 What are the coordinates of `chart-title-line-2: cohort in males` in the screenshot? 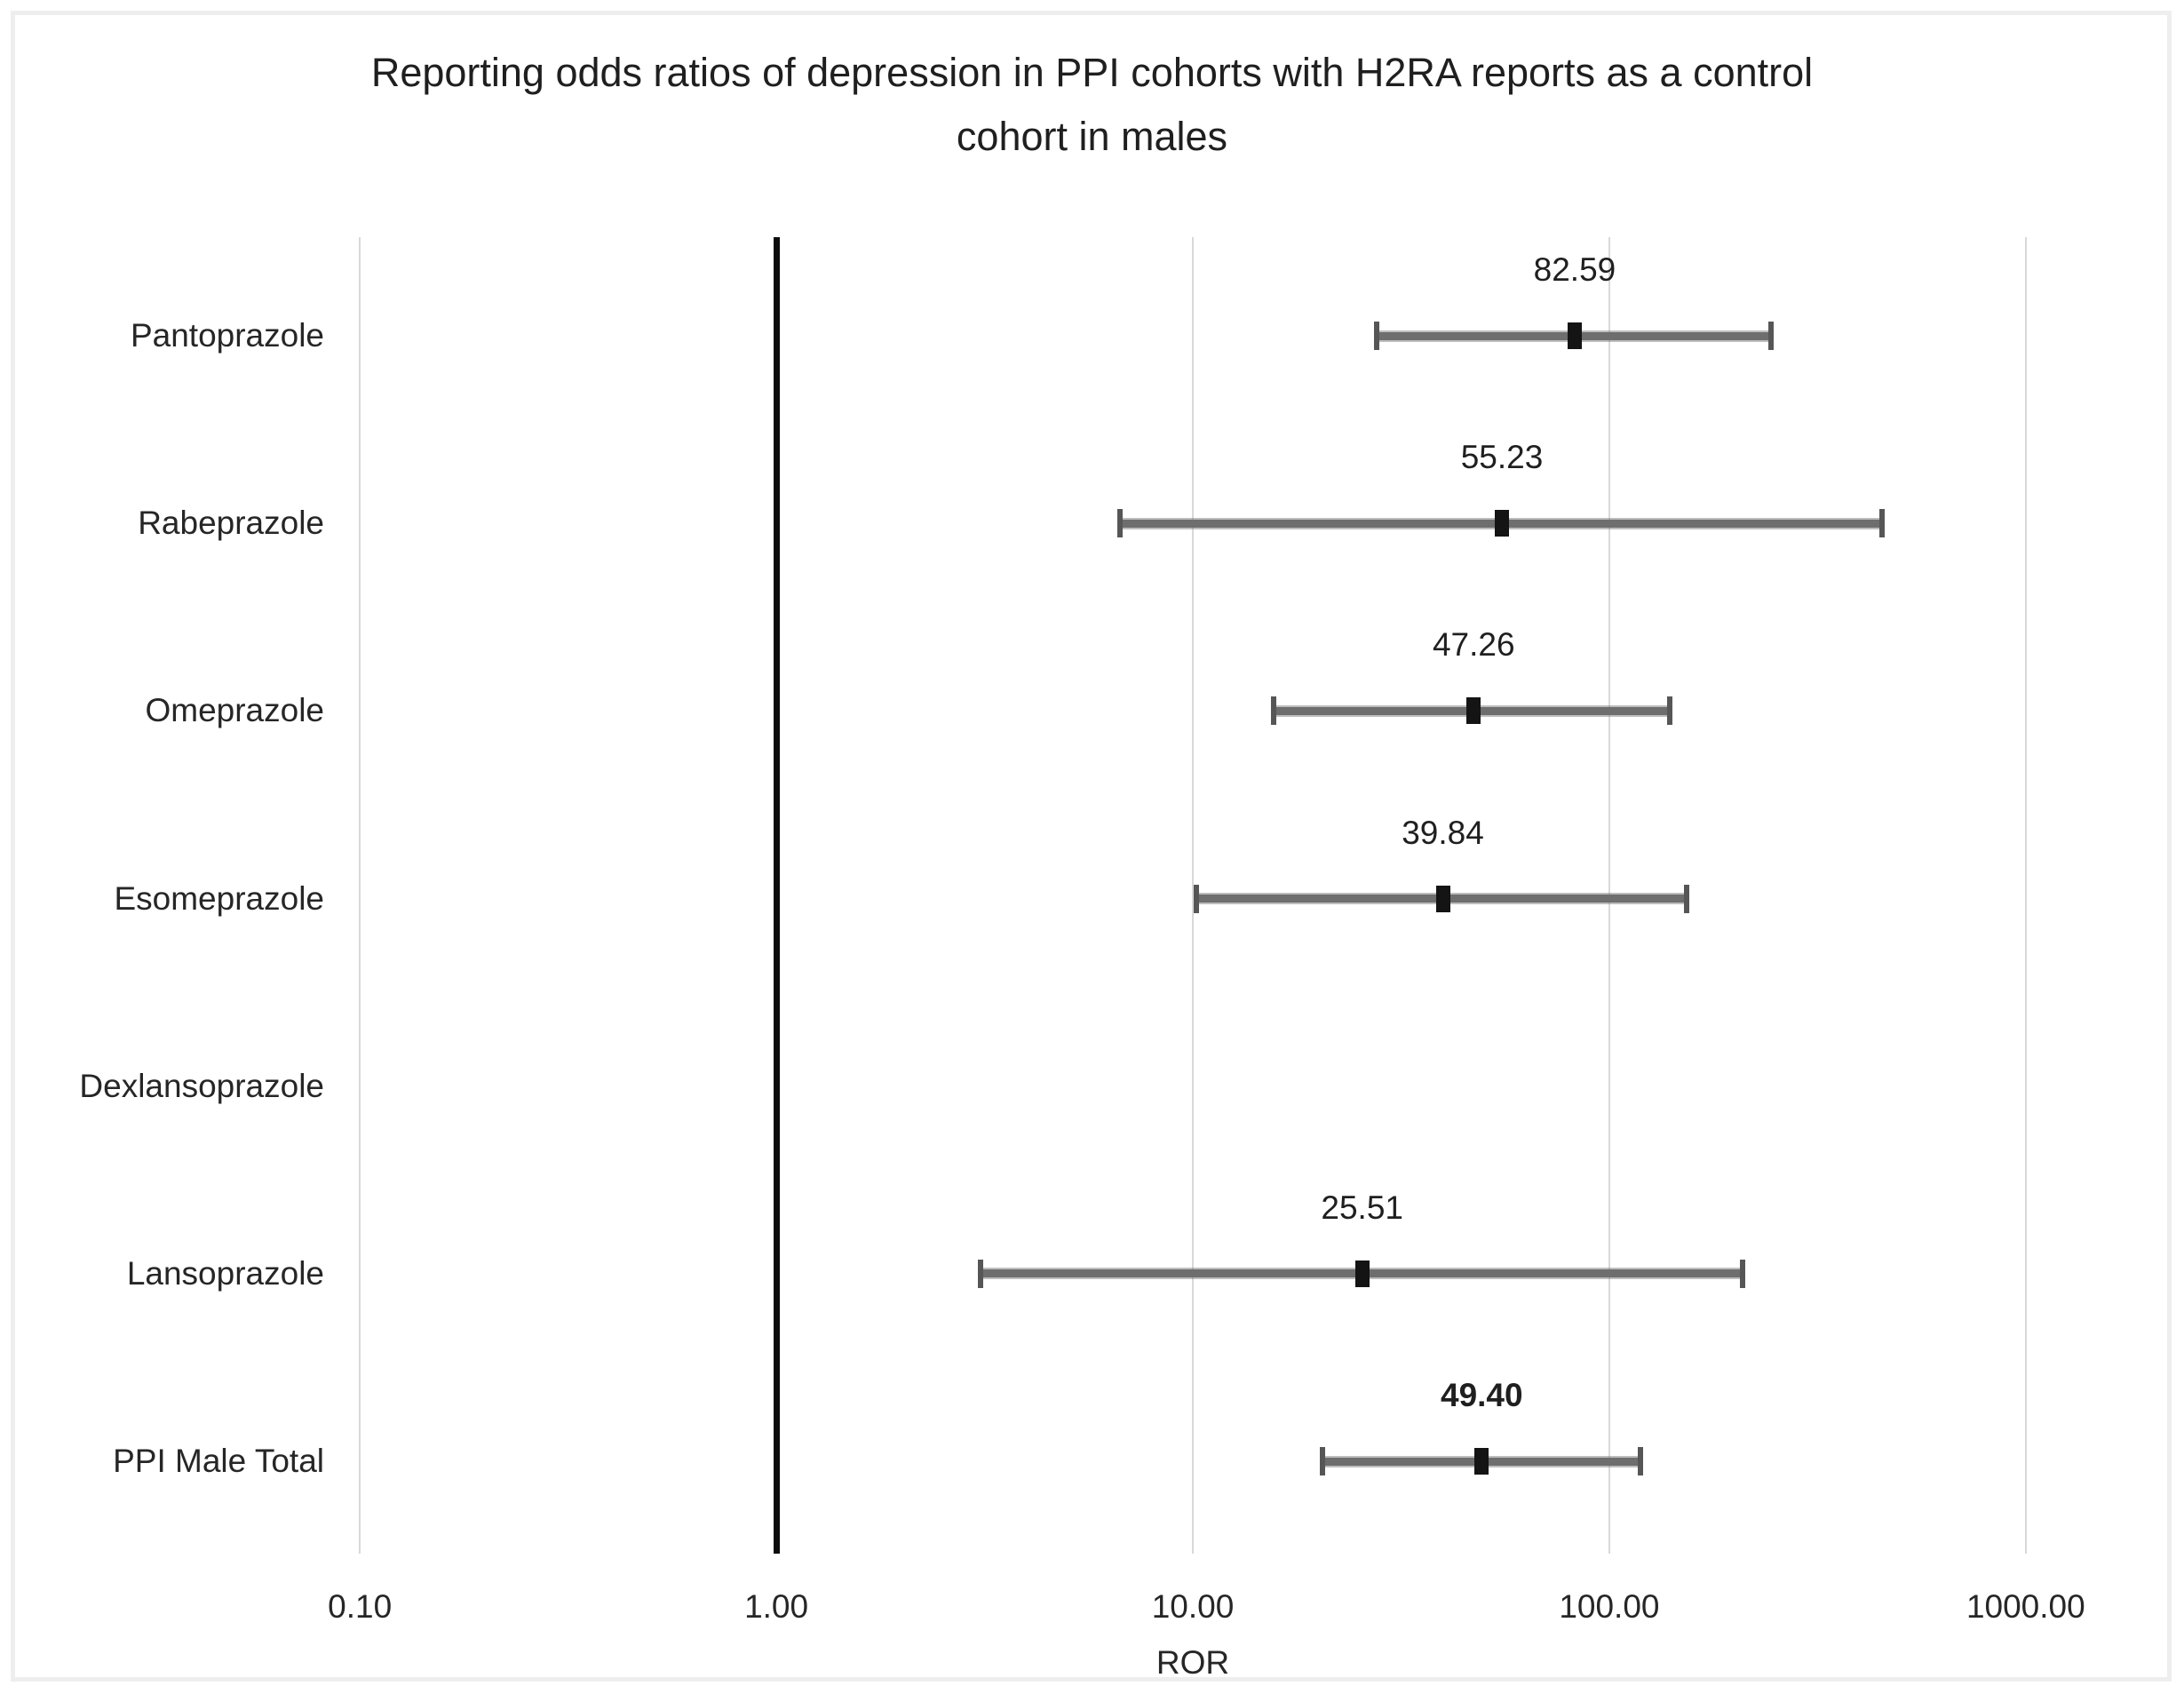 It's located at (1092, 136).